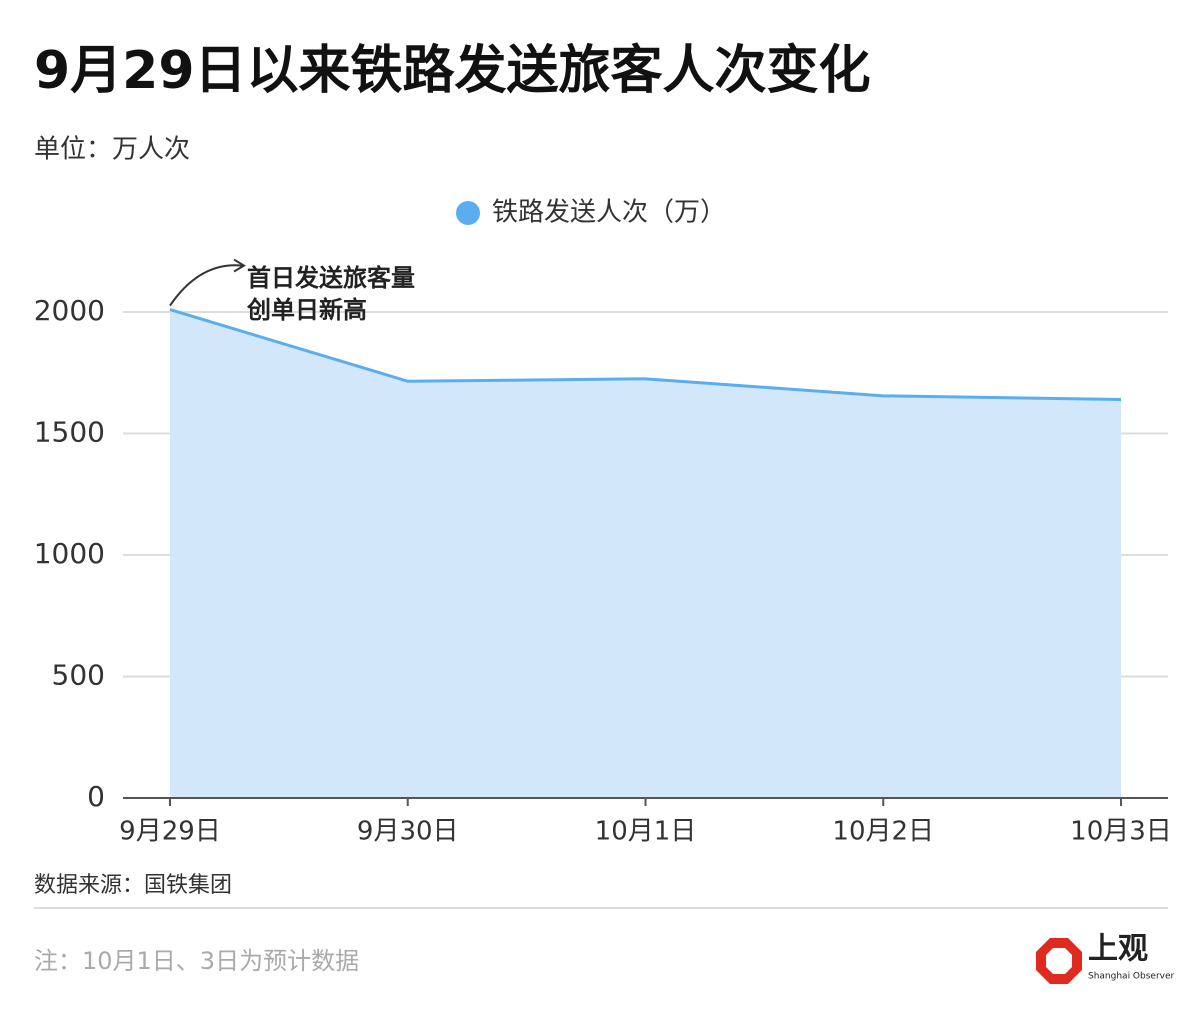 The width and height of the screenshot is (1200, 1024). I want to click on chart-title: 9月29日以来铁路发送旅客人次变化, so click(452, 71).